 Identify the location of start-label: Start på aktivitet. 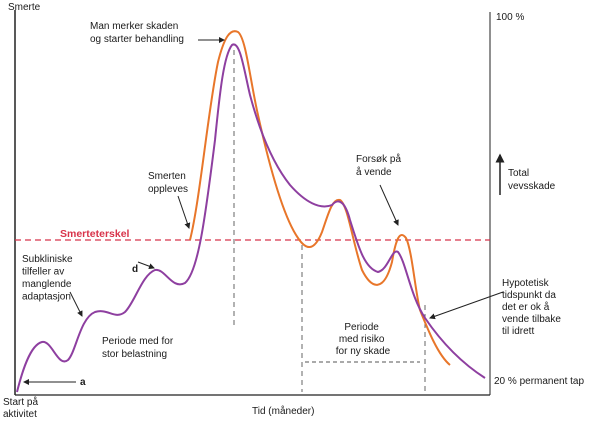
(22, 408).